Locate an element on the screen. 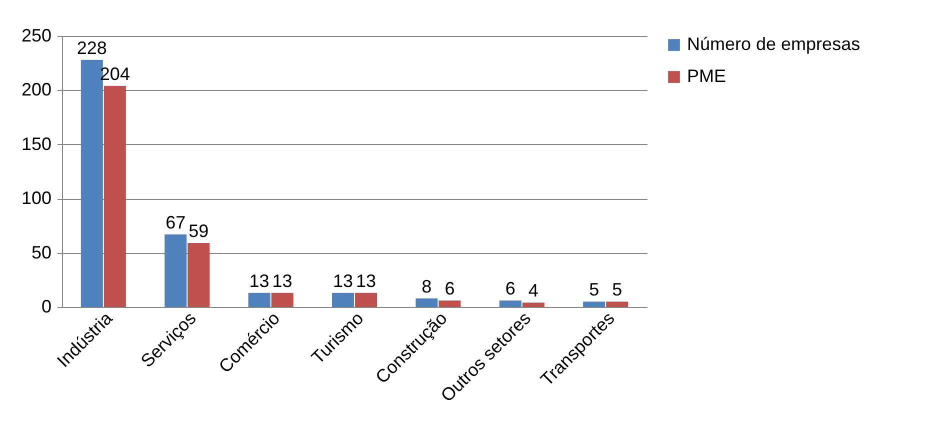 The image size is (945, 441). y-tick-label: 250 is located at coordinates (36, 36).